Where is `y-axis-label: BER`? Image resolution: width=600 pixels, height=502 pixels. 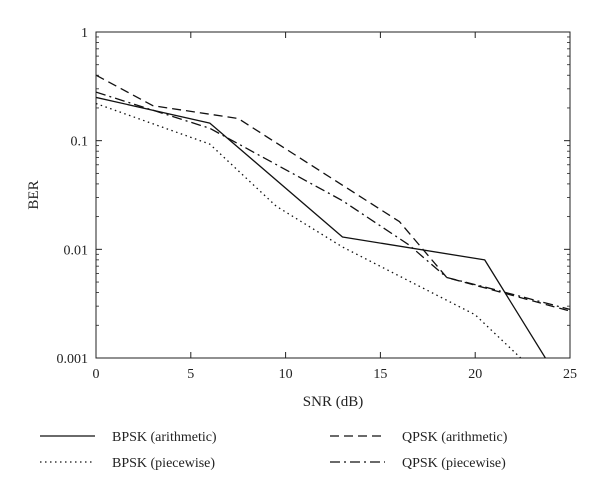
y-axis-label: BER is located at coordinates (34, 194).